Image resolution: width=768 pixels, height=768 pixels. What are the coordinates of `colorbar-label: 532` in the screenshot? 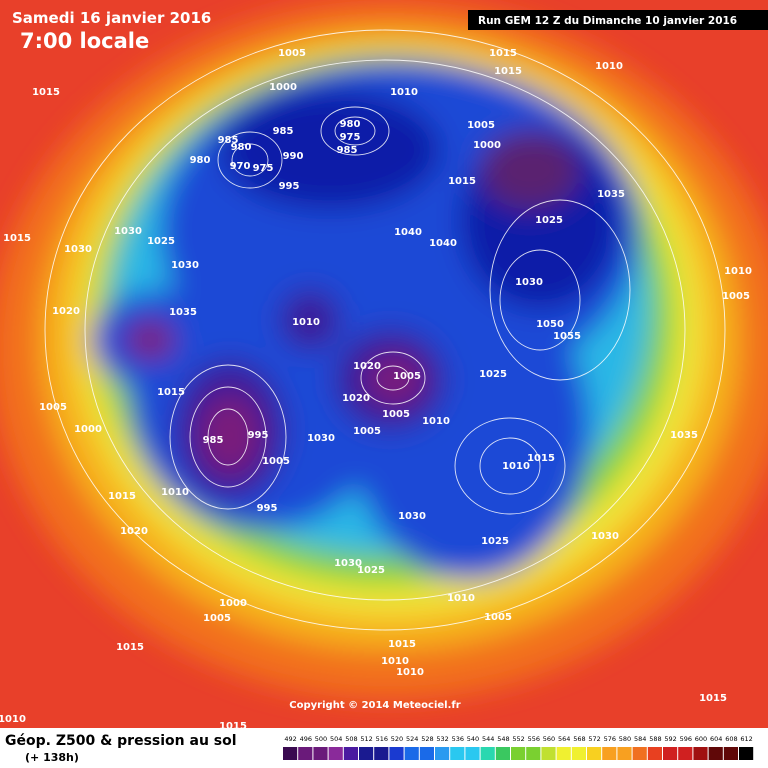 It's located at (442, 739).